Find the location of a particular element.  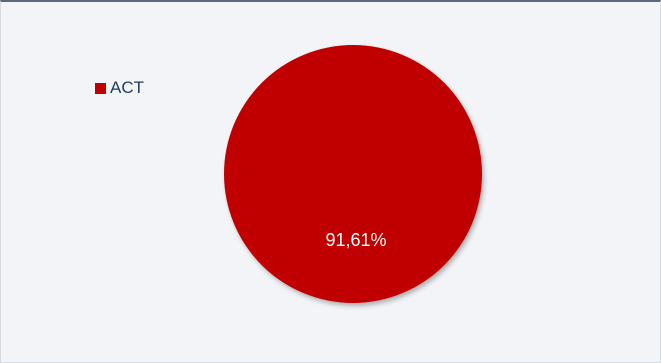

legend: ACT is located at coordinates (119, 88).